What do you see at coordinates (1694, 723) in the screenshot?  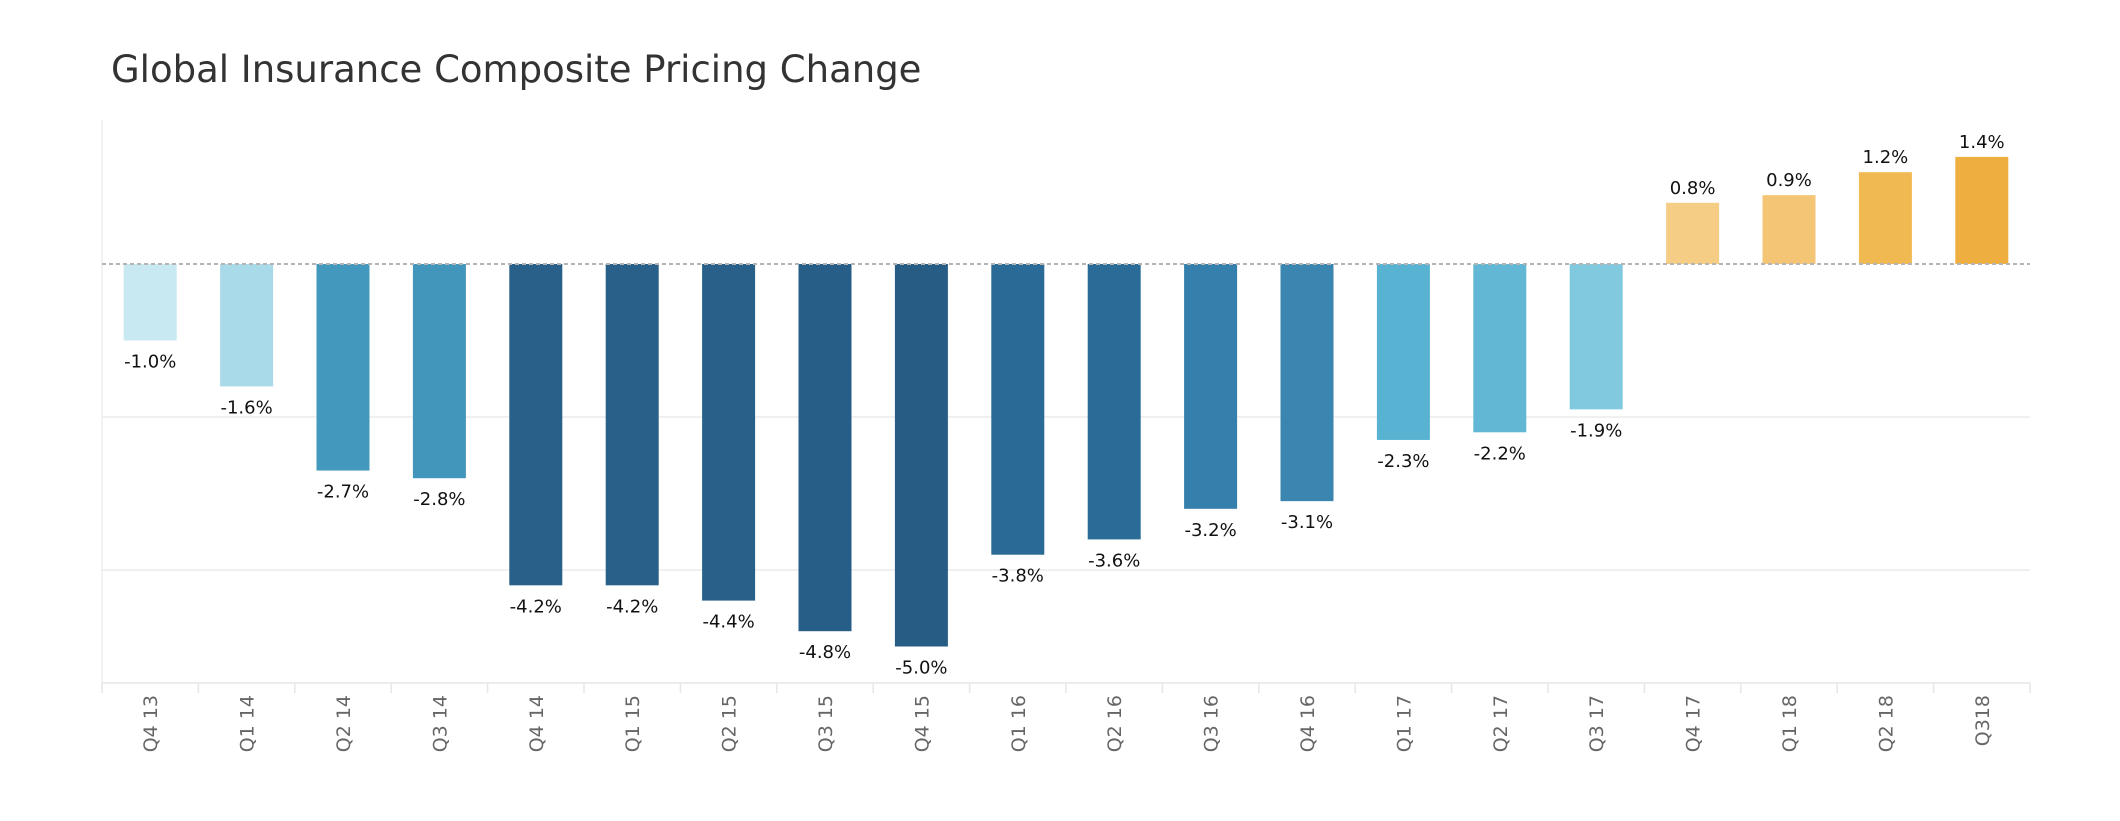 I see `x-tick-label: Q4 17` at bounding box center [1694, 723].